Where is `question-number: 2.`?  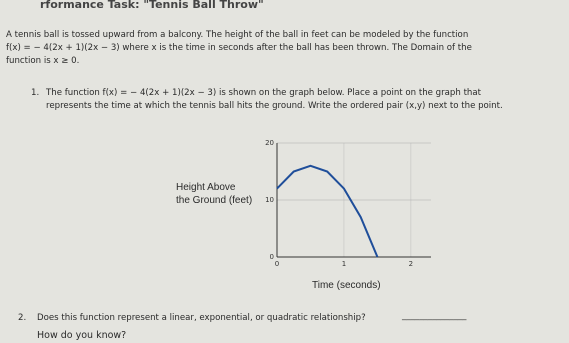
question-number: 2. is located at coordinates (22, 318).